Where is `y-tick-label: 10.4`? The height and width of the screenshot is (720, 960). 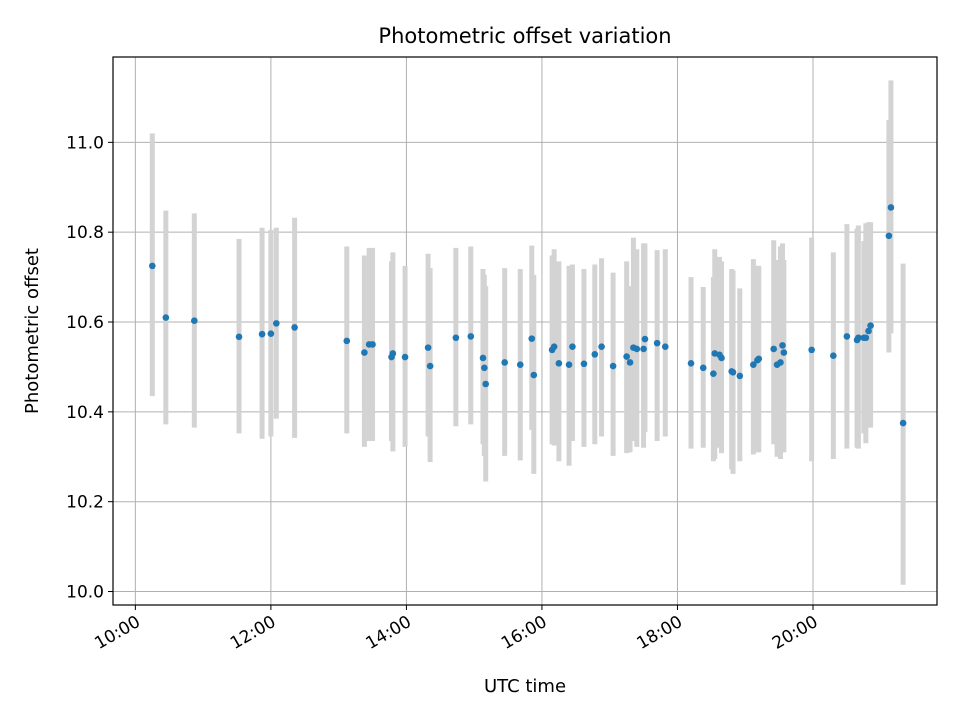 y-tick-label: 10.4 is located at coordinates (85, 413).